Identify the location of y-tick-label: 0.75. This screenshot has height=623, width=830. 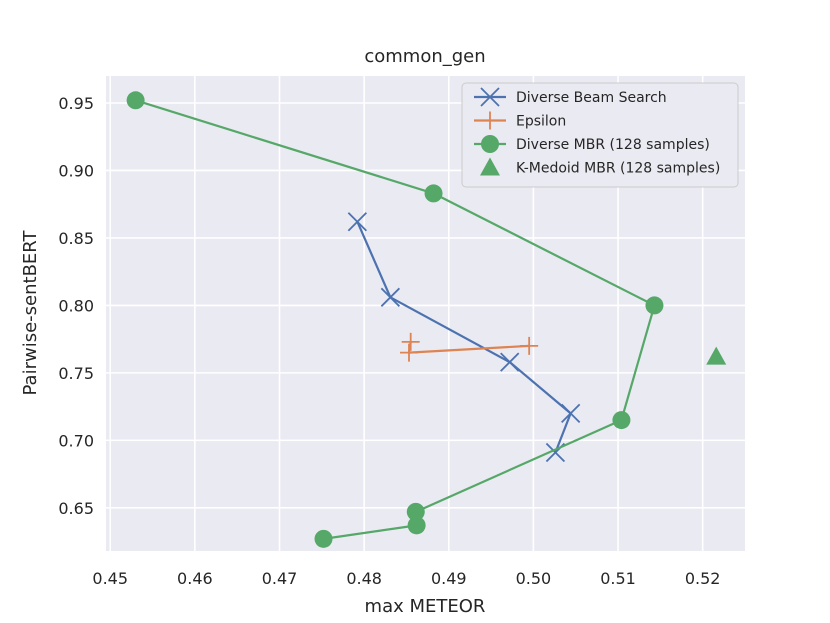
(76, 373).